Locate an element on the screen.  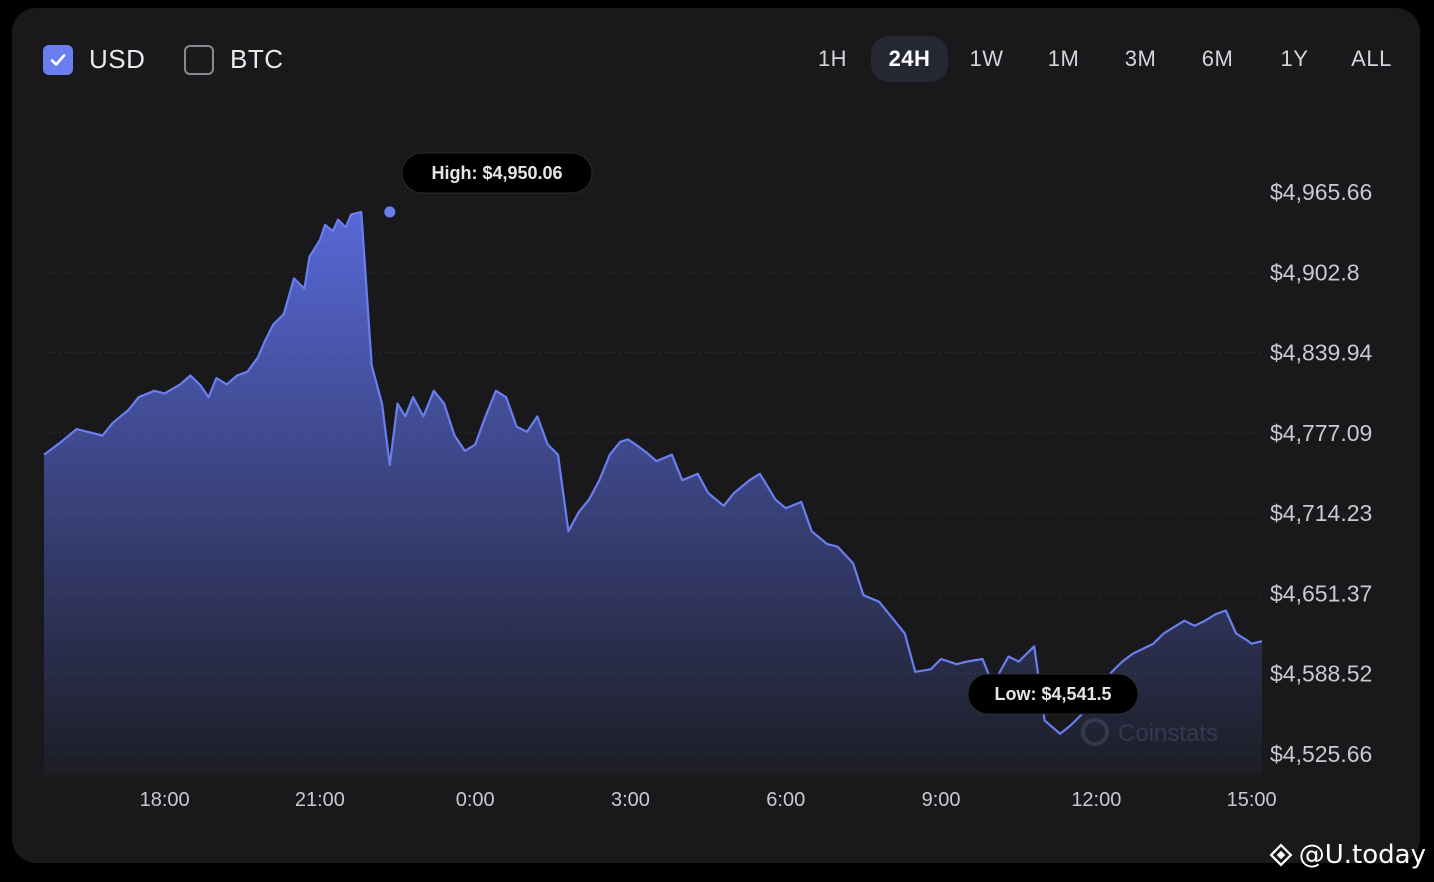
y-tick-label: $4,714.23 is located at coordinates (1321, 513).